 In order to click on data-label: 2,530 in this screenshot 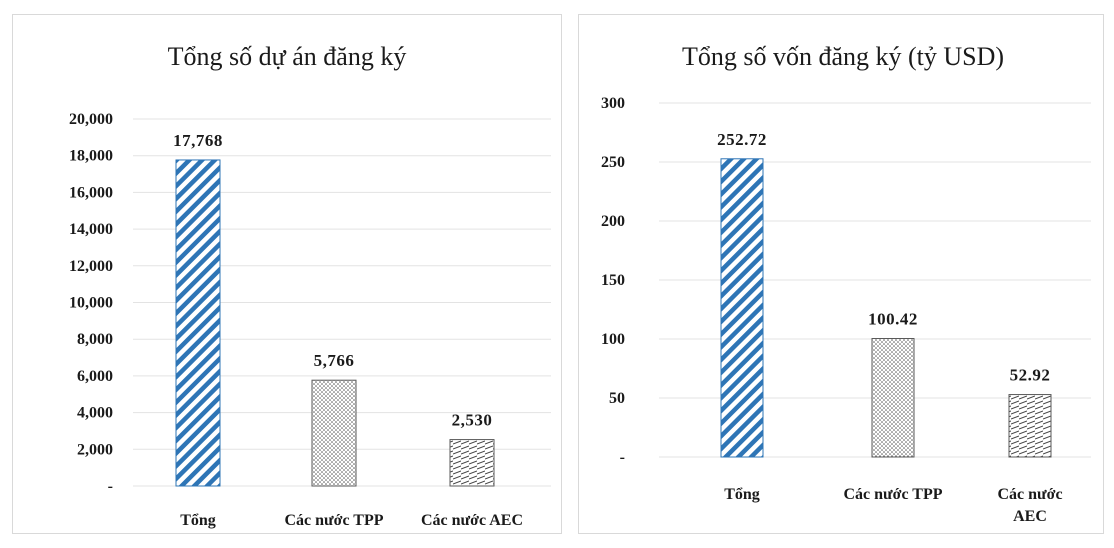, I will do `click(472, 420)`.